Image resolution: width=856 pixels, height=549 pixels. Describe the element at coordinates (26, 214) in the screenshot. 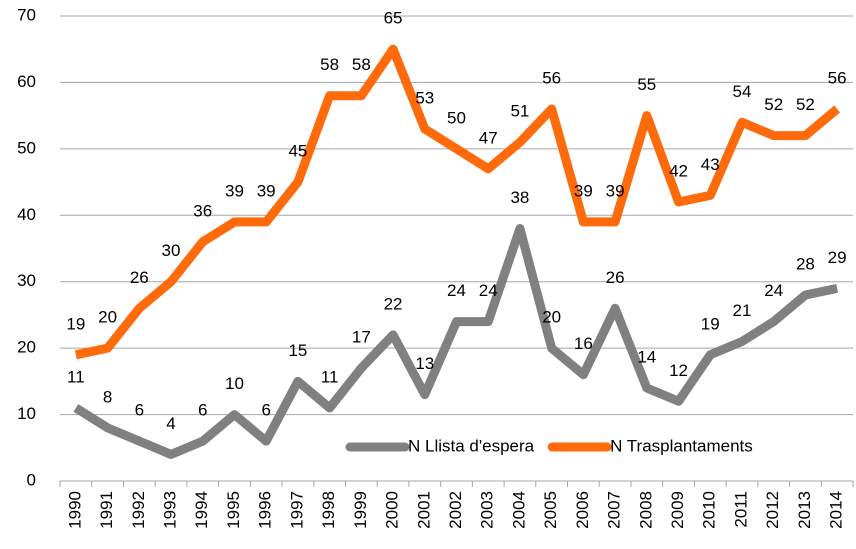

I see `y-tick-label: 40` at that location.